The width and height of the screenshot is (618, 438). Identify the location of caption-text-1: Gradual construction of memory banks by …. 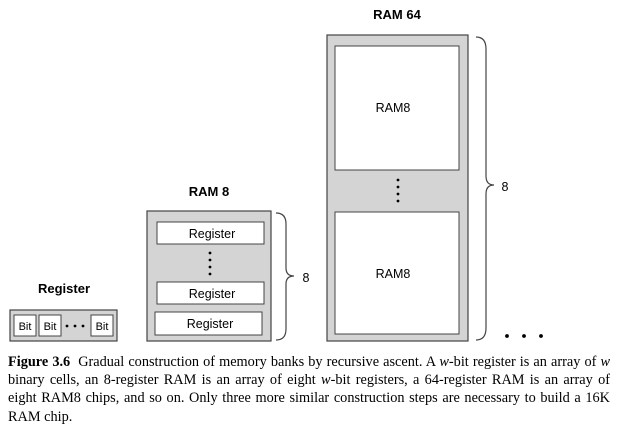
(259, 362).